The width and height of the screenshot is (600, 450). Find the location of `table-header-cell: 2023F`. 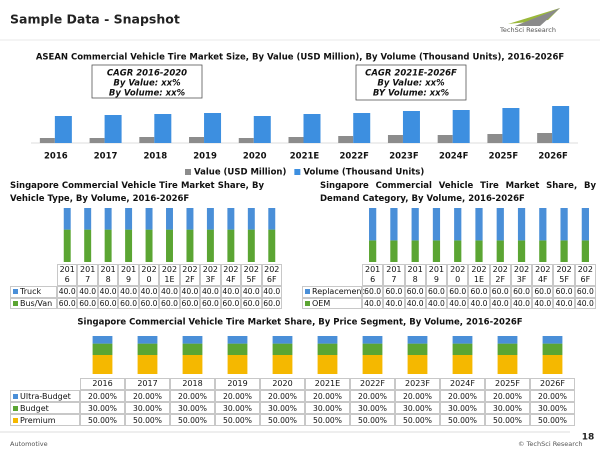

table-header-cell: 2023F is located at coordinates (210, 275).